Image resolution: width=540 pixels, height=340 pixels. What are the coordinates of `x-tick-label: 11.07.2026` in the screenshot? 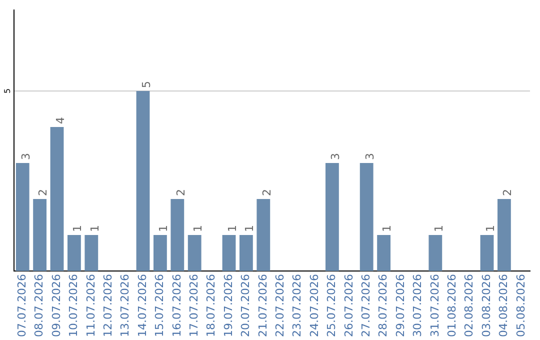 It's located at (91, 306).